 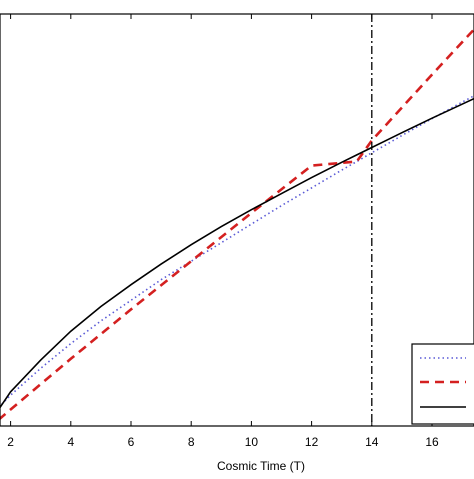 I want to click on legend-box, so click(x=442, y=384).